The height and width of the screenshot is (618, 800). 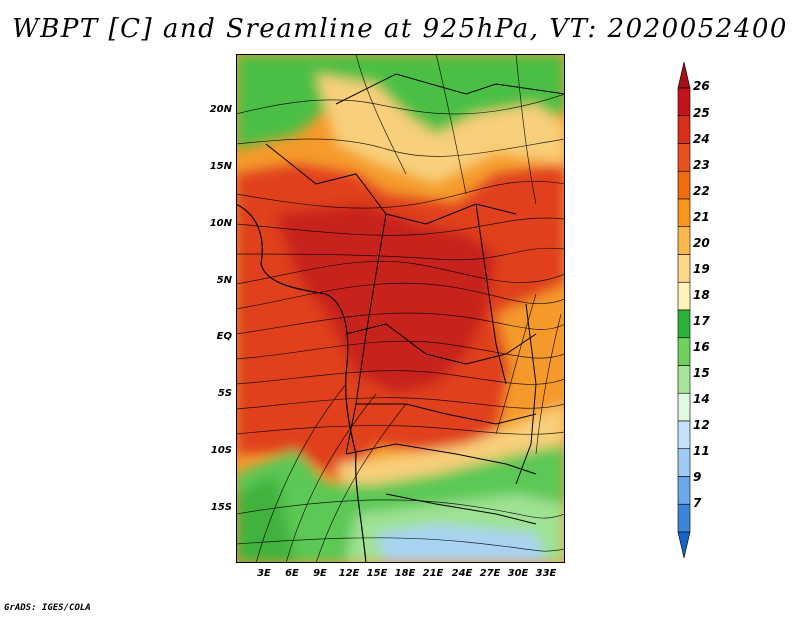 What do you see at coordinates (224, 393) in the screenshot?
I see `lat-label-5s: 5S` at bounding box center [224, 393].